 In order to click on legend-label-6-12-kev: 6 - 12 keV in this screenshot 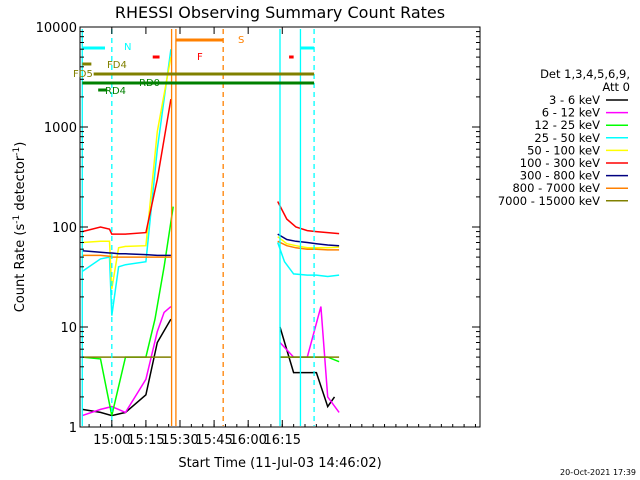, I will do `click(571, 113)`.